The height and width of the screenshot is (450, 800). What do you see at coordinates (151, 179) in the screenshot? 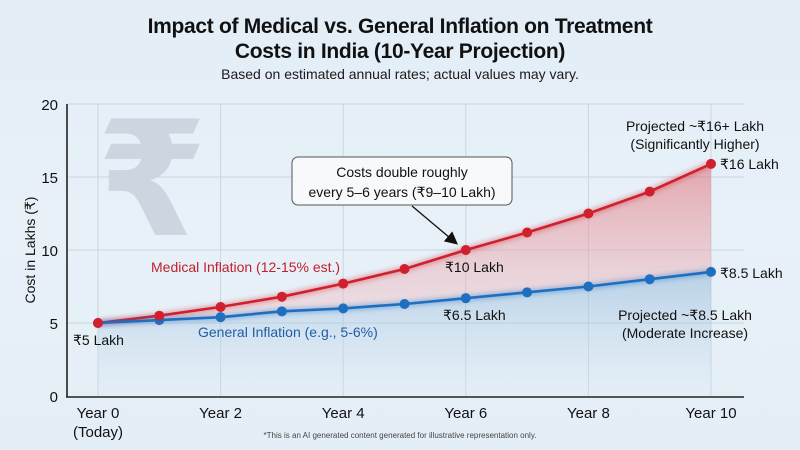
I see `rupee-icon: ₹` at bounding box center [151, 179].